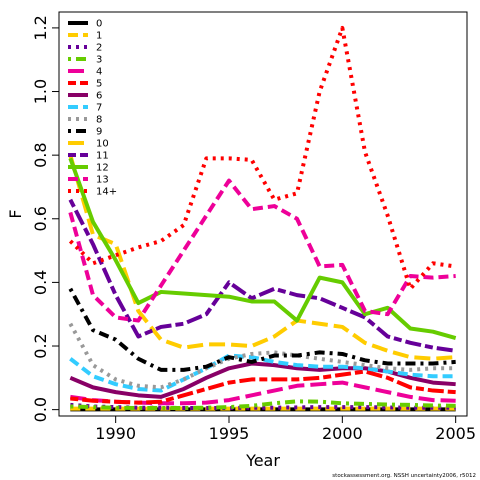  What do you see at coordinates (99, 120) in the screenshot?
I see `legend-label-age-8: 8` at bounding box center [99, 120].